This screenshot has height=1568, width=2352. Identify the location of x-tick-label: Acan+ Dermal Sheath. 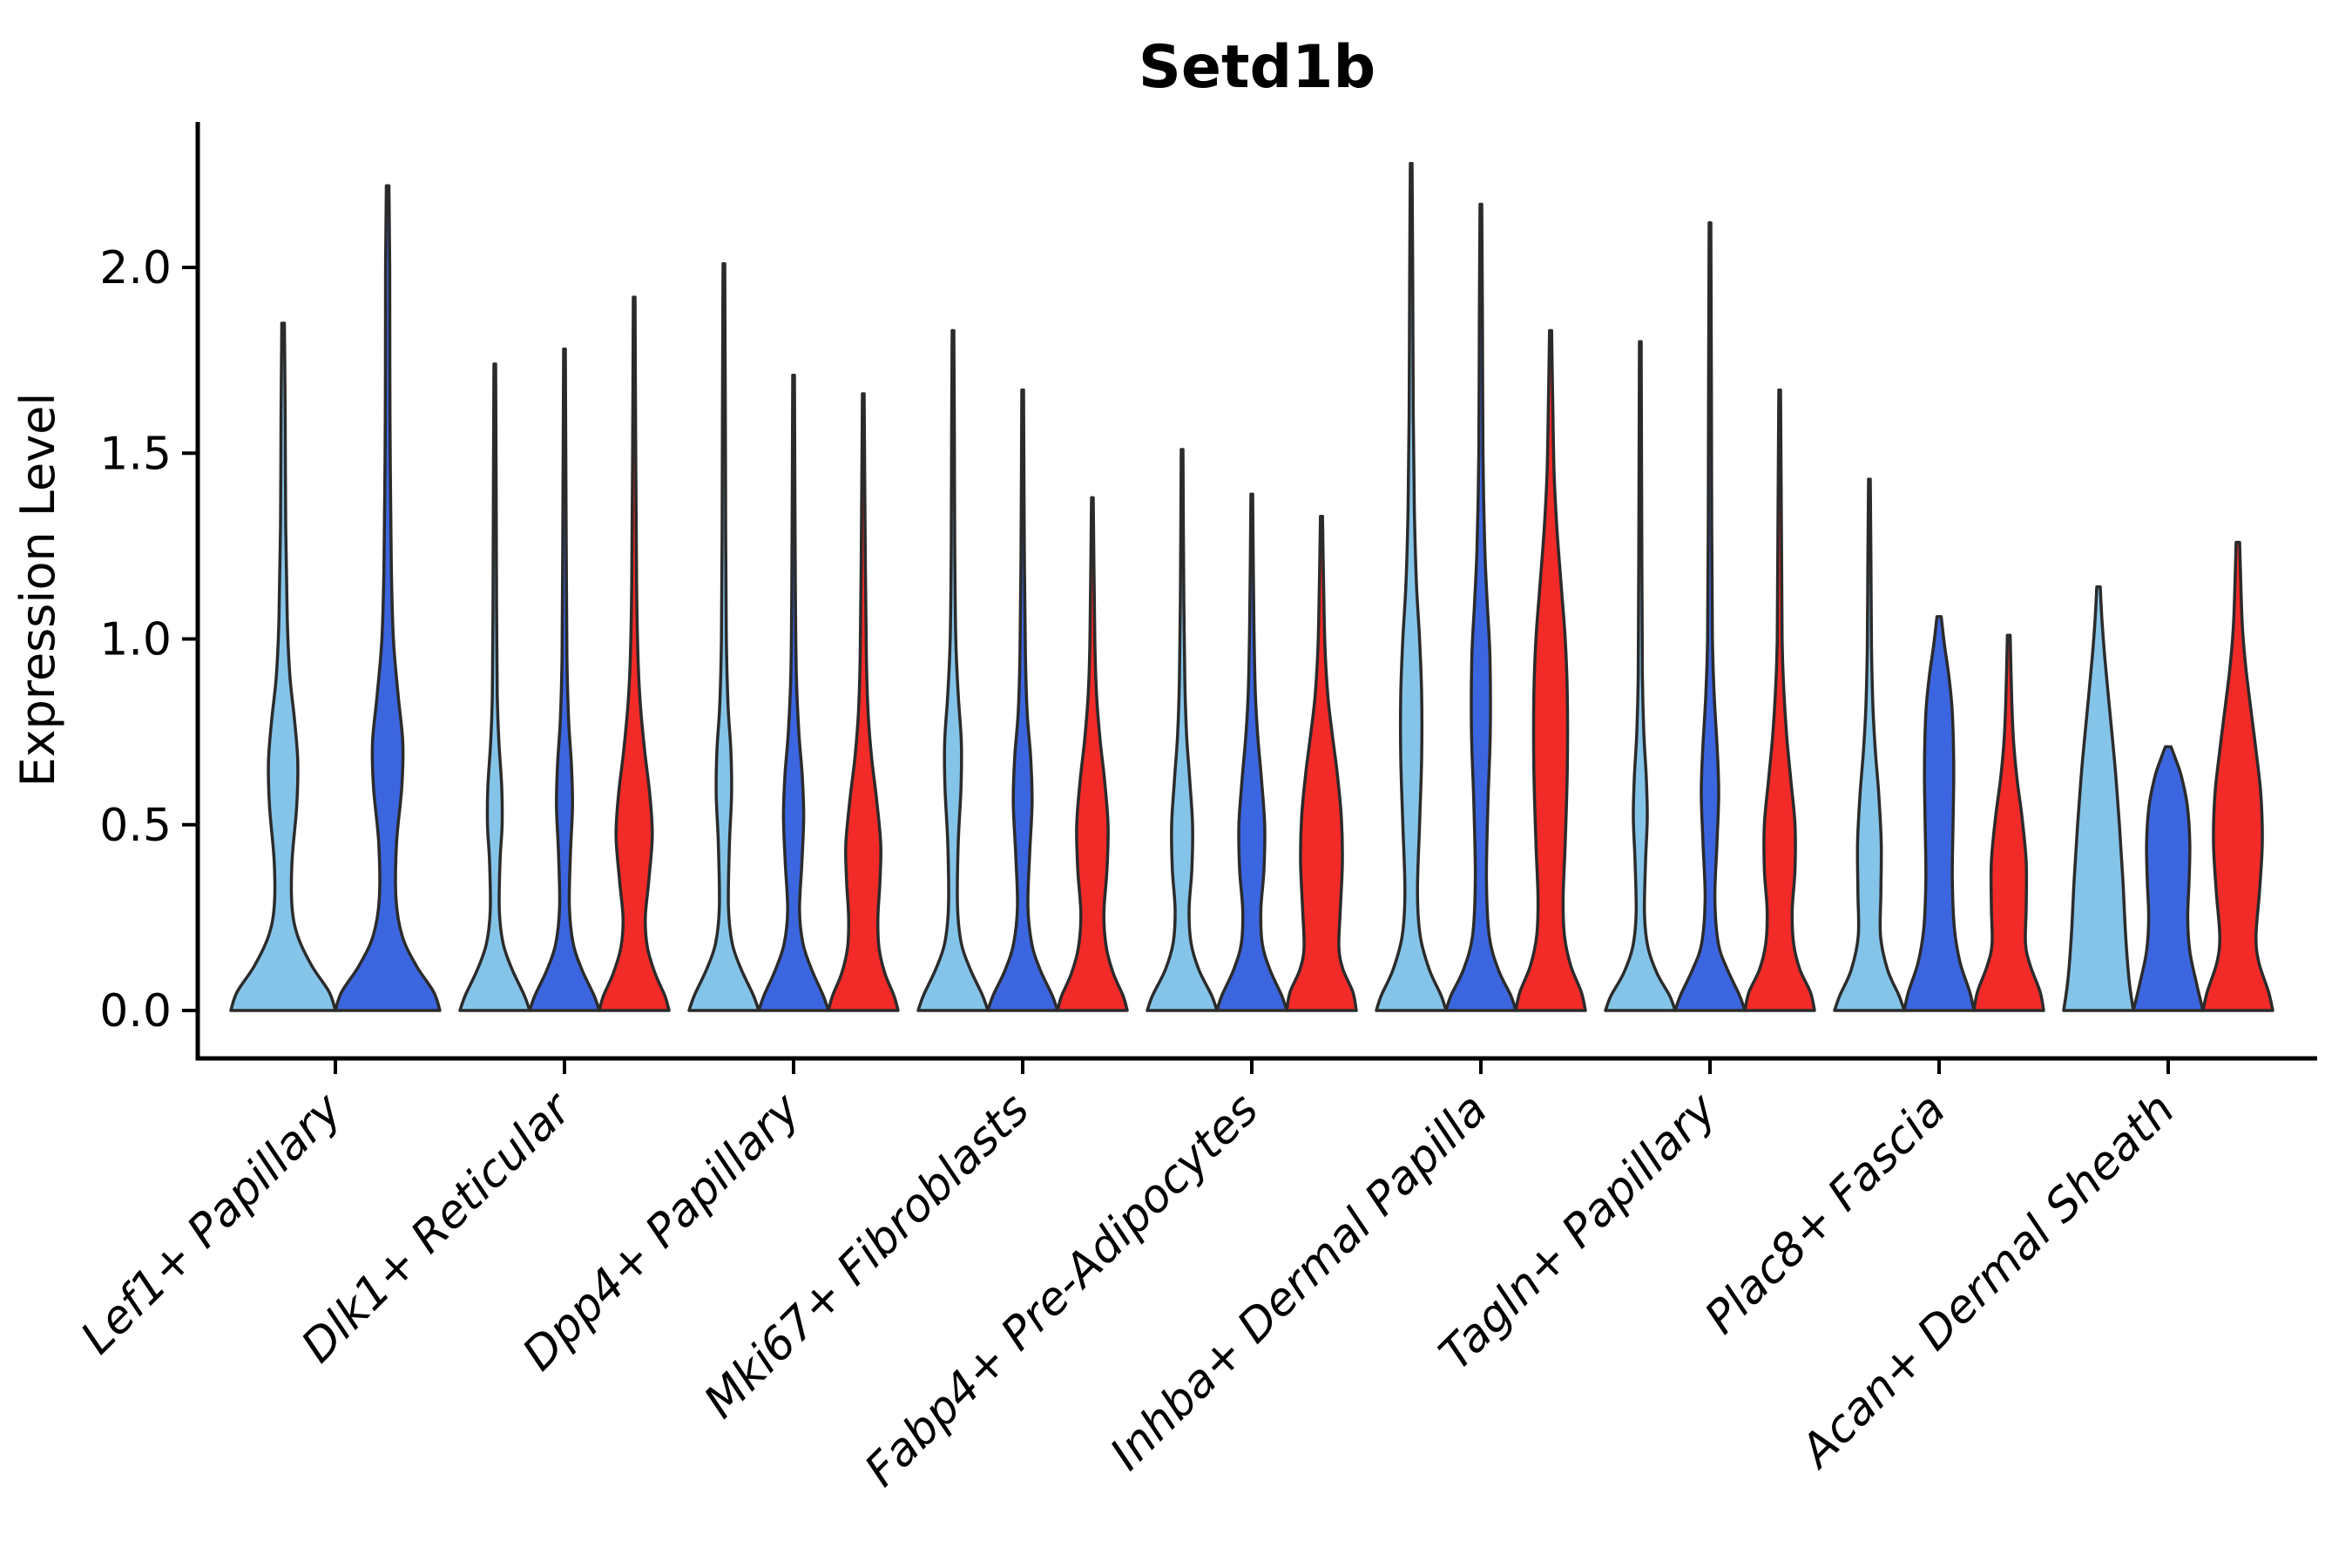
(1987, 1281).